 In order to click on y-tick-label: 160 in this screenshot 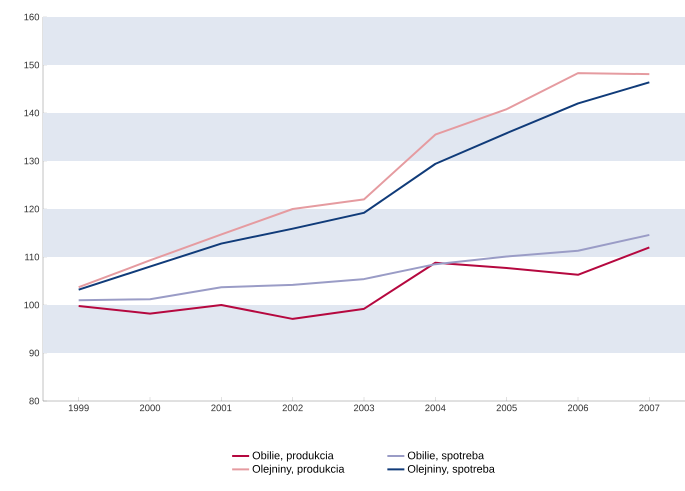, I will do `click(32, 17)`.